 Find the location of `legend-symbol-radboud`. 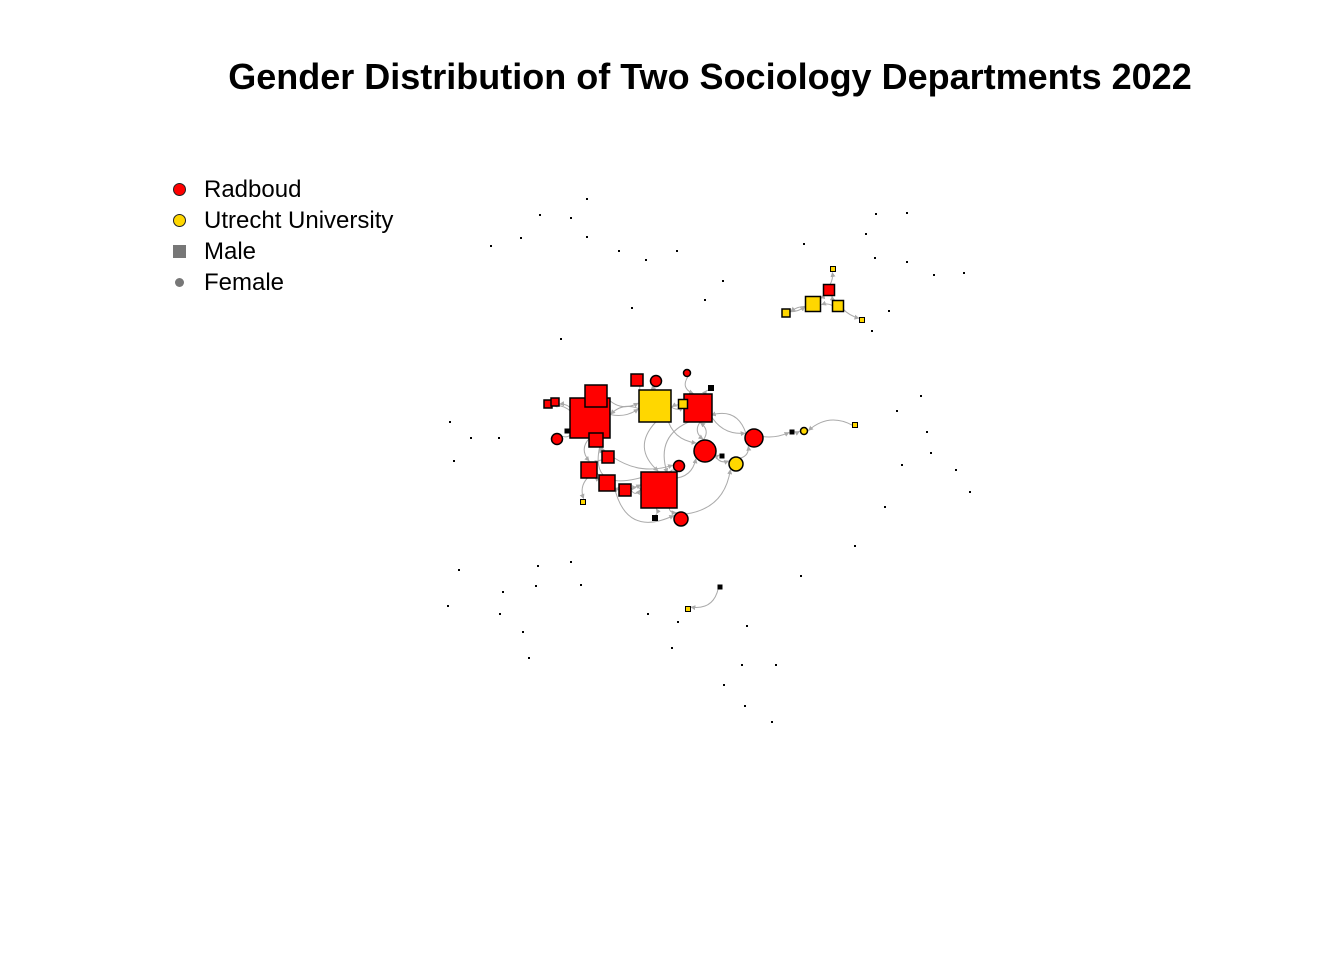

legend-symbol-radboud is located at coordinates (179, 189).